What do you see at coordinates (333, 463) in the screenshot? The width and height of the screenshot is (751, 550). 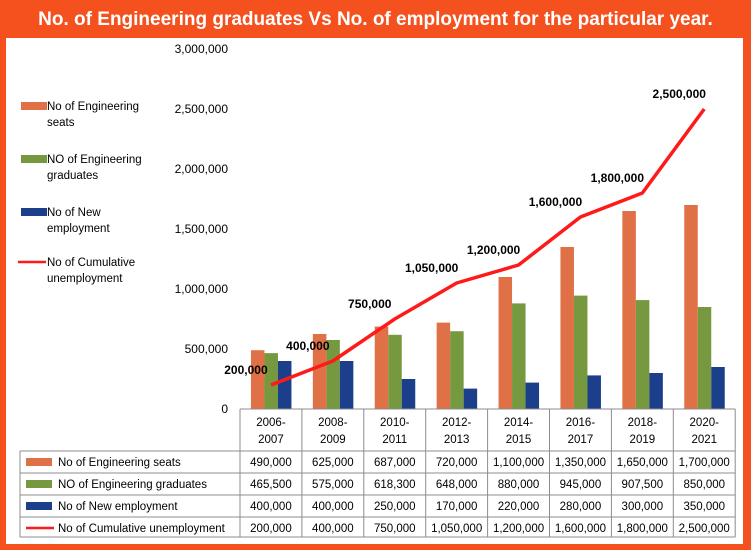 I see `table-cell: 625,000` at bounding box center [333, 463].